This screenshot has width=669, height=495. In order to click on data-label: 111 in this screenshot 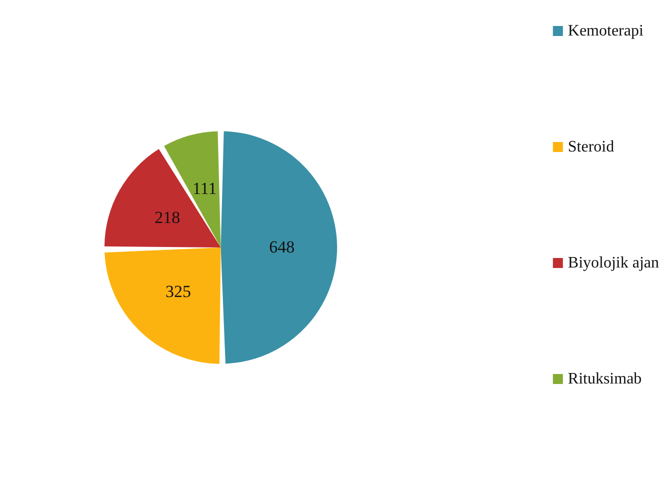, I will do `click(204, 188)`.